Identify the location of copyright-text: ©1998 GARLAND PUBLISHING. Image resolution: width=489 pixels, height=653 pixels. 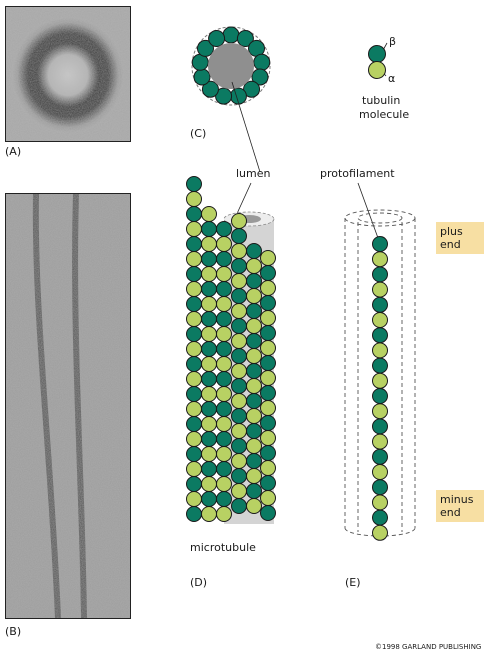
(428, 647).